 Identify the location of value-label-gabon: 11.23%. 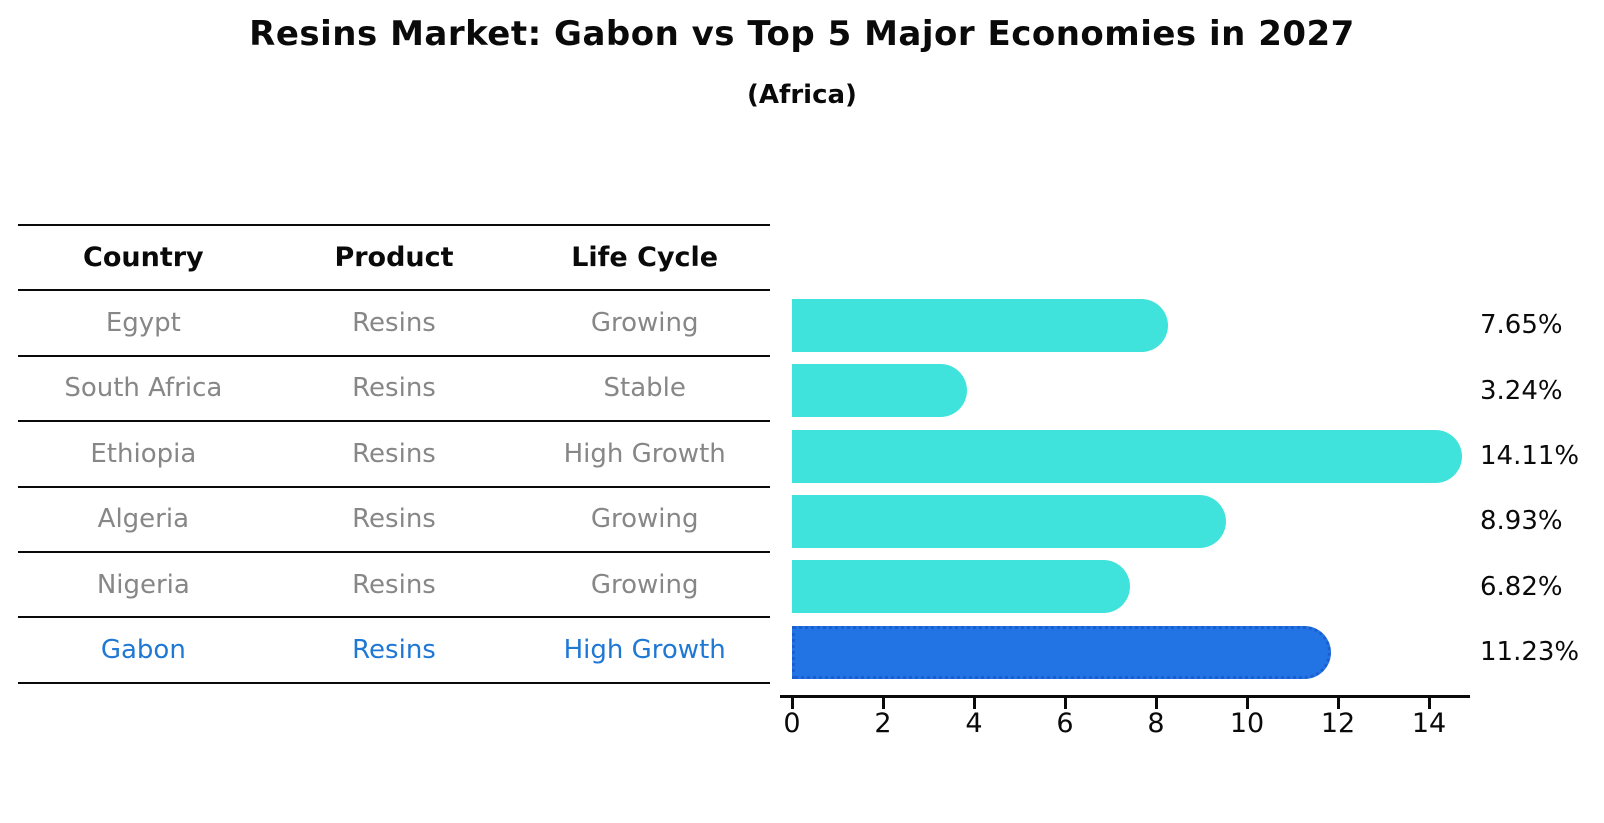
(1530, 652).